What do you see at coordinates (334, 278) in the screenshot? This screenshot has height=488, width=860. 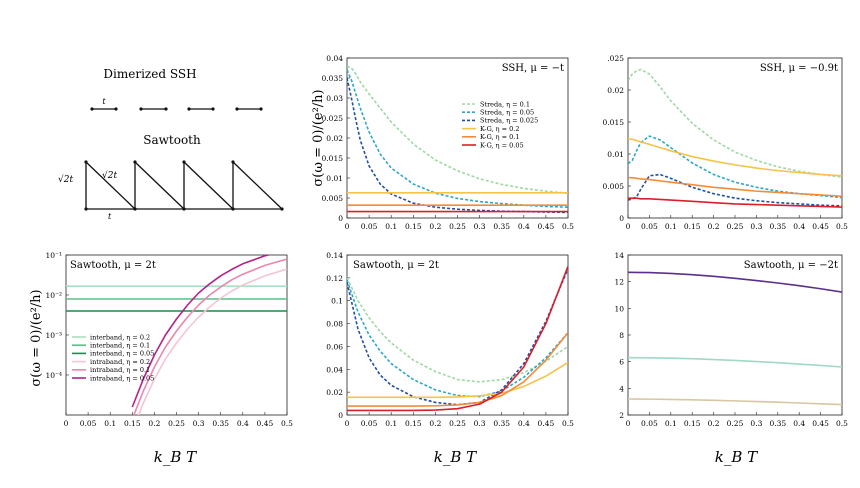 I see `y-tick-label: 0.12` at bounding box center [334, 278].